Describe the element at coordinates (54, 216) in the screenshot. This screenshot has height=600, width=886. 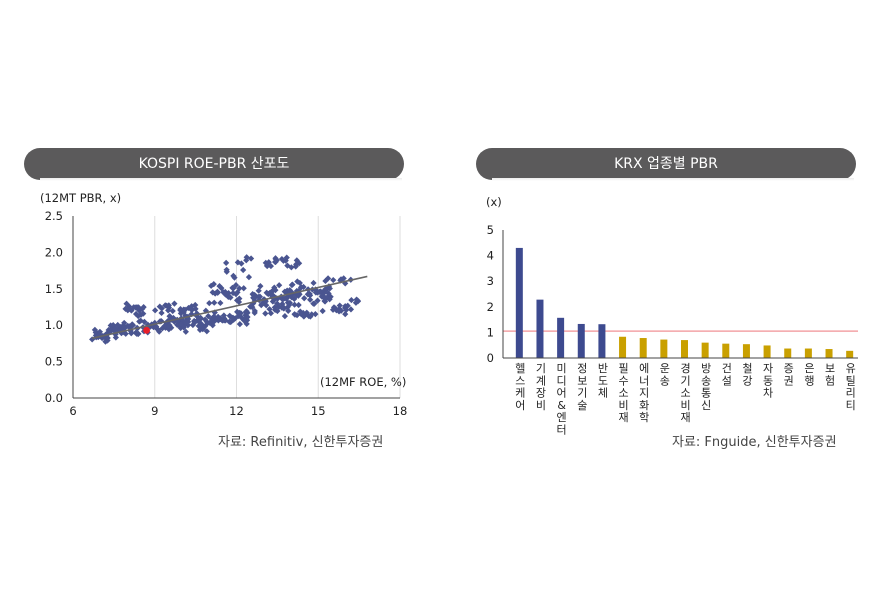
I see `y-tick-label: 2.5` at that location.